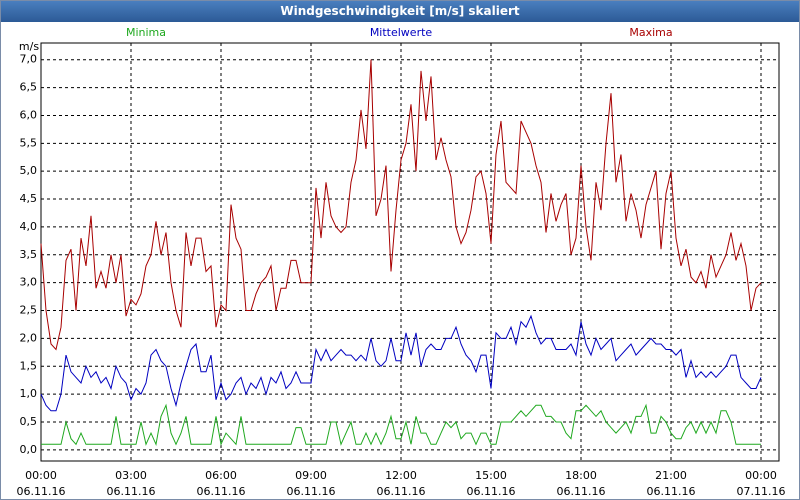 Image resolution: width=800 pixels, height=500 pixels. I want to click on x-tick-label: 06:00, so click(221, 475).